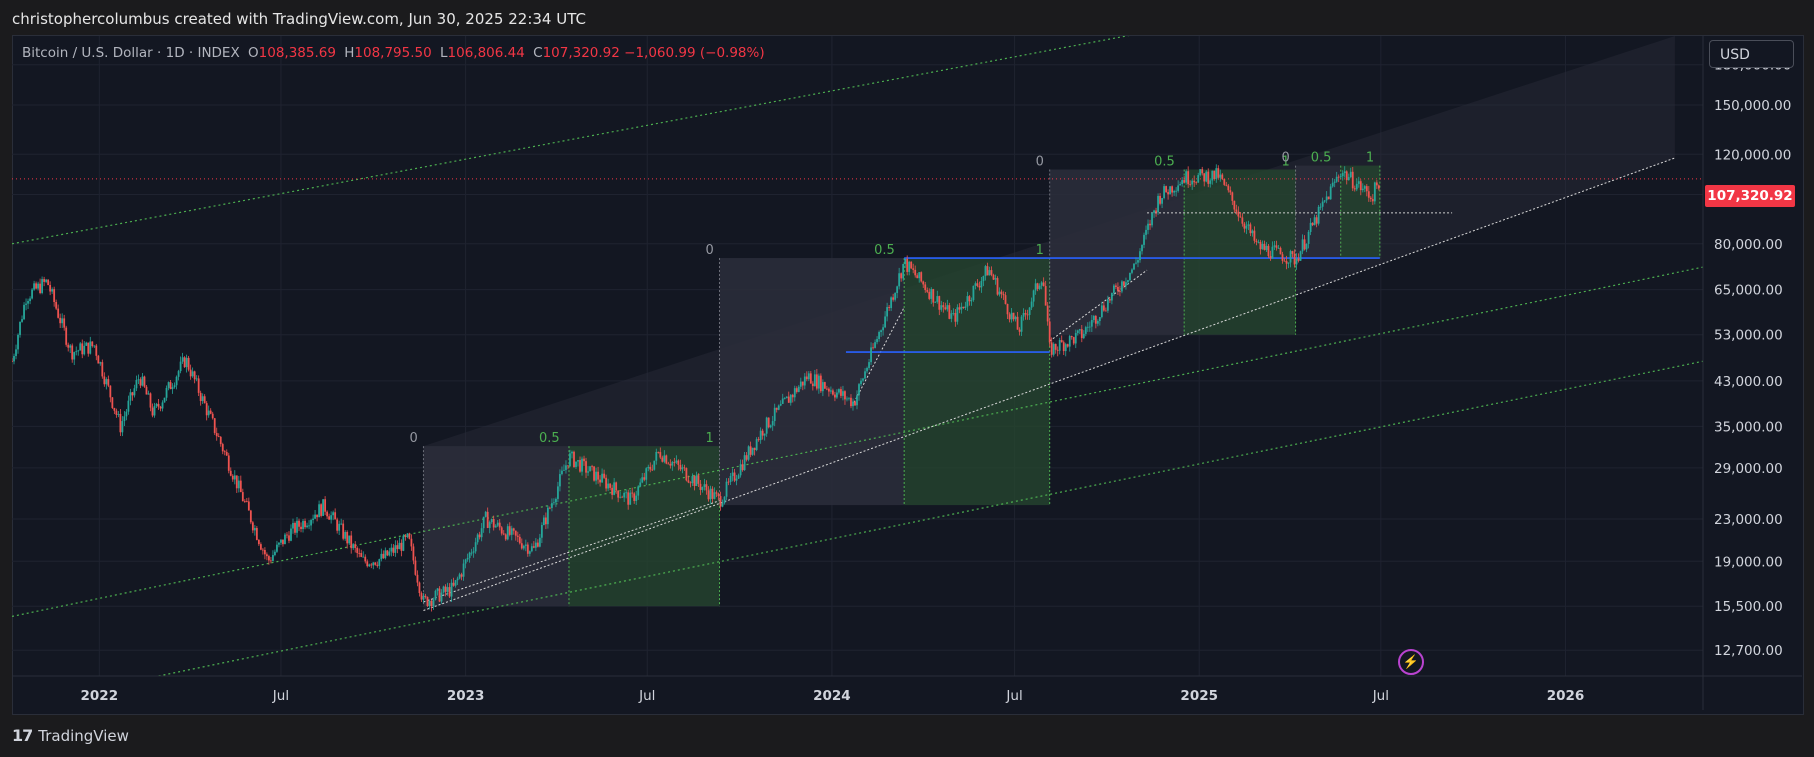  What do you see at coordinates (1098, 305) in the screenshot?
I see `trend-line` at bounding box center [1098, 305].